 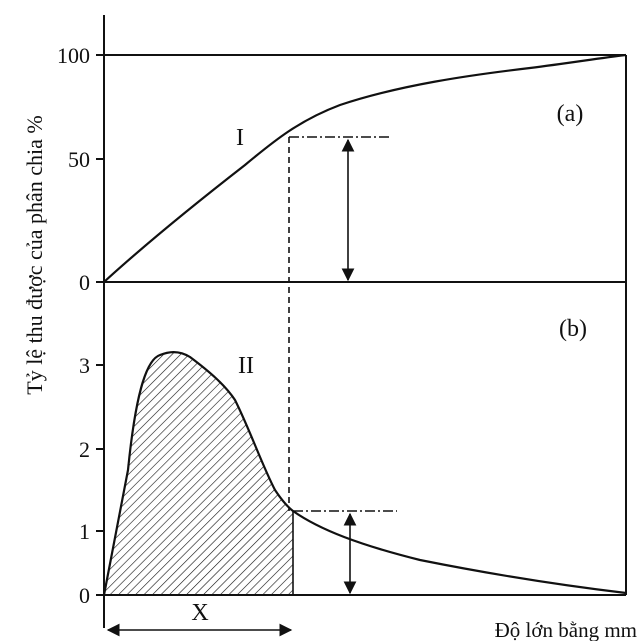 I want to click on tick-b-0: 0, so click(x=84, y=595).